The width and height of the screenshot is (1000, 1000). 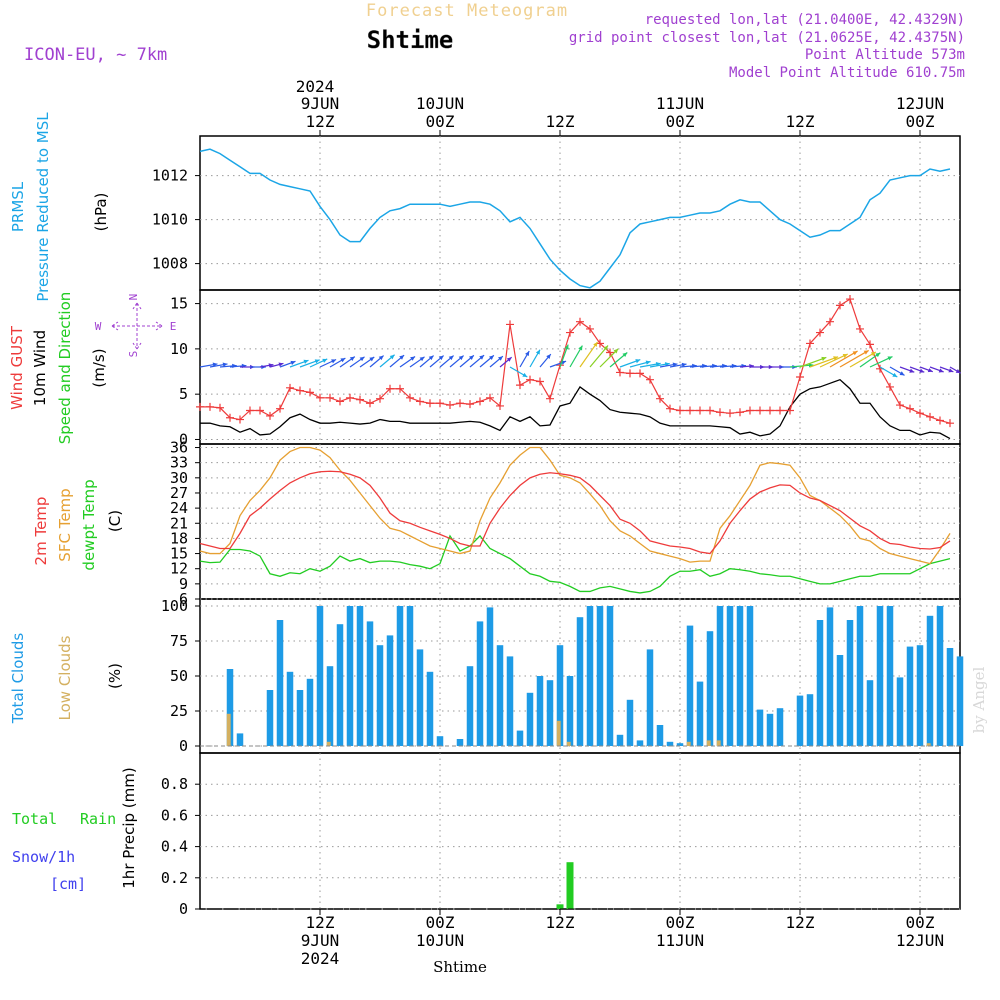 What do you see at coordinates (863, 359) in the screenshot?
I see `wind-arrow-shaft` at bounding box center [863, 359].